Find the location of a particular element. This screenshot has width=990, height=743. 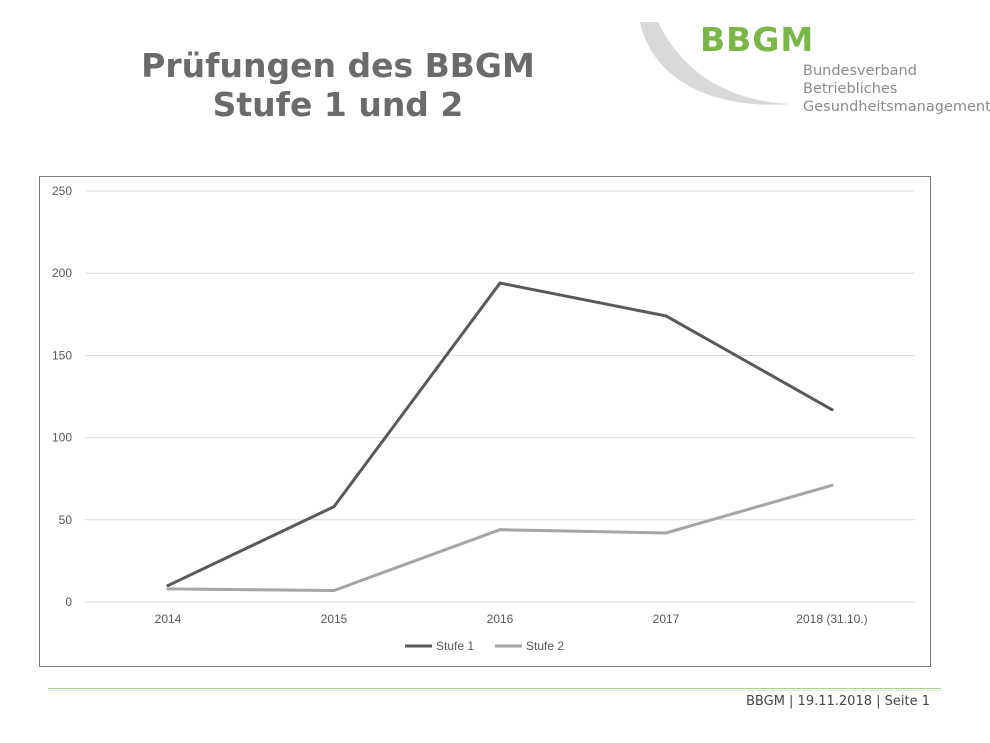

footer-divider is located at coordinates (494, 688).